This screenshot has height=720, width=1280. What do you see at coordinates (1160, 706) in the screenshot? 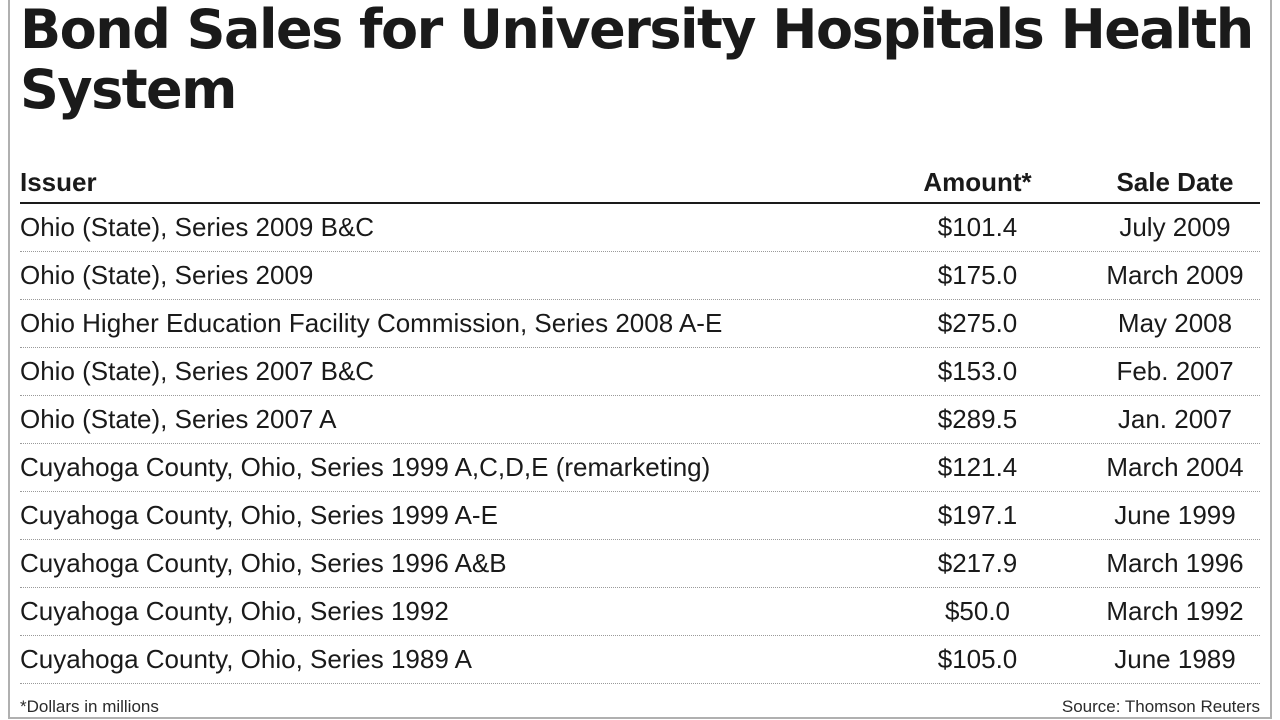
I see `source-credit: Source: Thomson Reuters` at bounding box center [1160, 706].